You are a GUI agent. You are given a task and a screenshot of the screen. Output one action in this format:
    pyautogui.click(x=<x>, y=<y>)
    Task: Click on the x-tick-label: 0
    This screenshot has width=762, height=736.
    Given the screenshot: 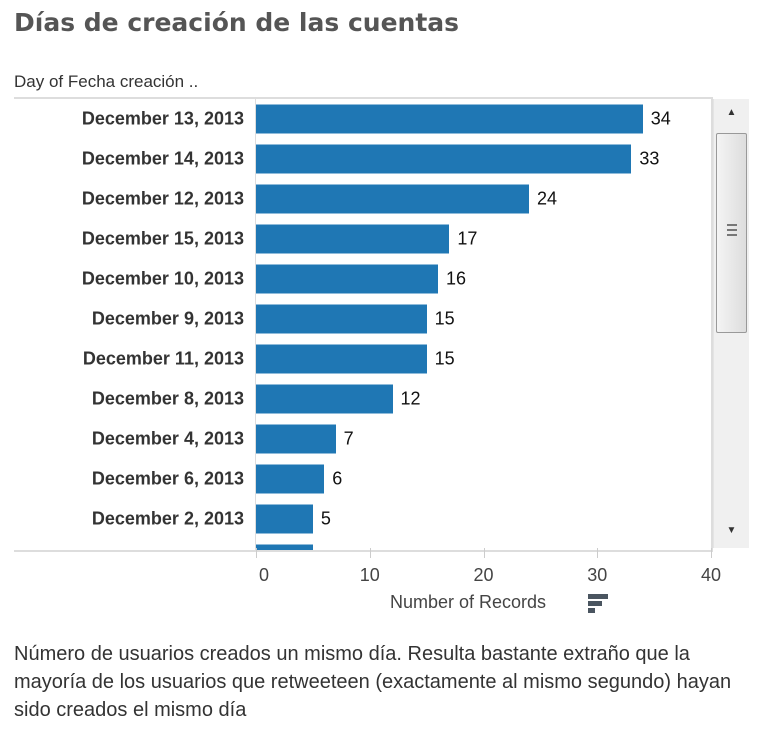 What is the action you would take?
    pyautogui.click(x=264, y=575)
    